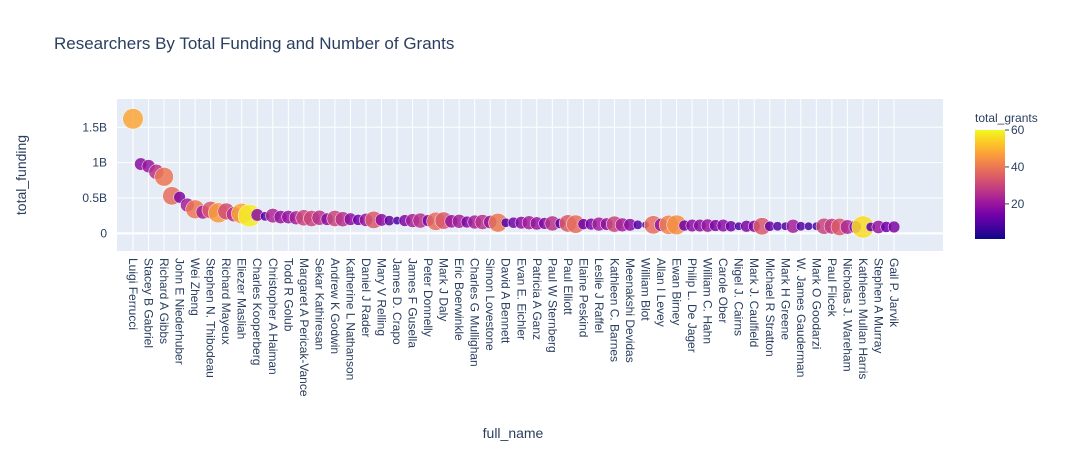 The image size is (1069, 450). I want to click on x-tick-label: William Blot, so click(646, 289).